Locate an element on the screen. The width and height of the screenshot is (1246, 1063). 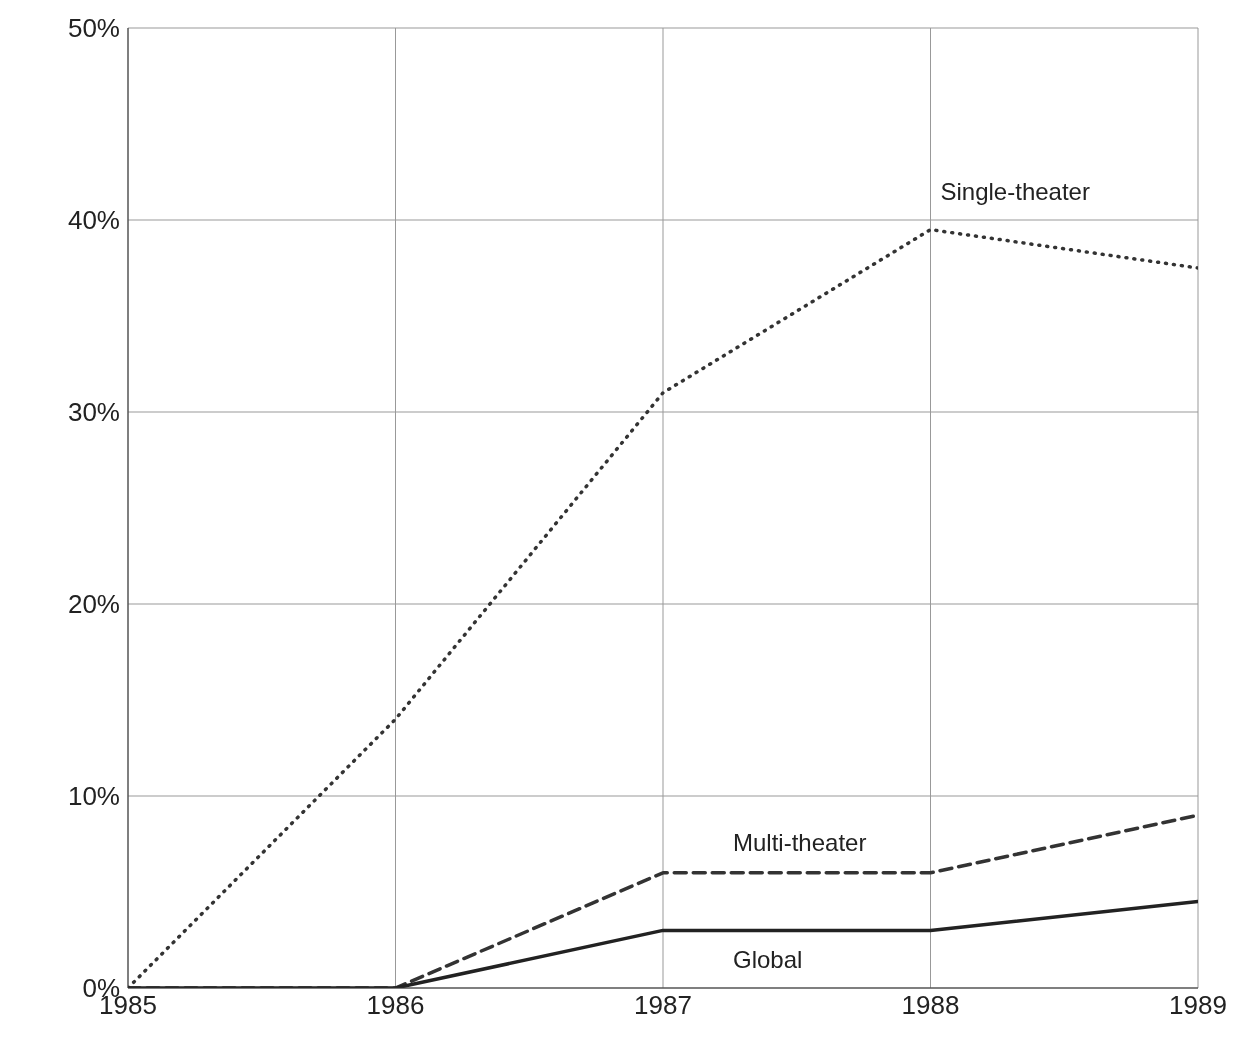
x-tick-label: 1987 is located at coordinates (663, 1005).